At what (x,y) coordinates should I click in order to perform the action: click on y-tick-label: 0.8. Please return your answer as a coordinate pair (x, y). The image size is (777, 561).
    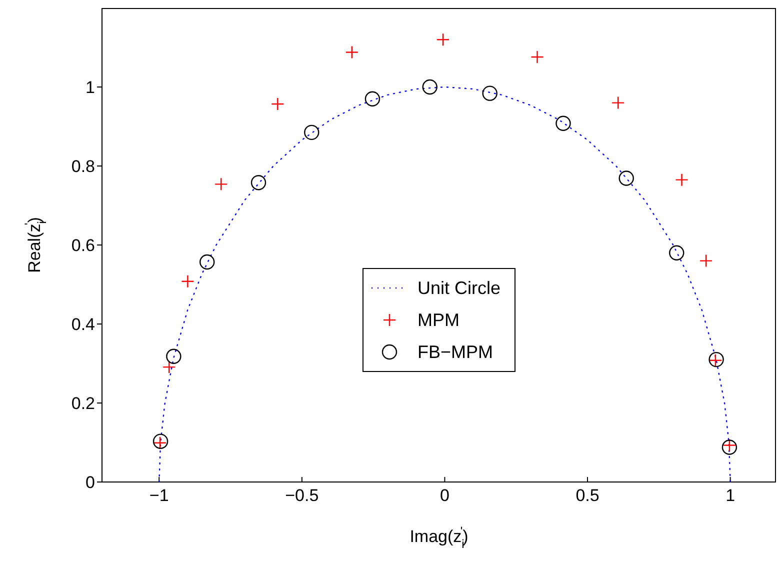
    Looking at the image, I should click on (83, 166).